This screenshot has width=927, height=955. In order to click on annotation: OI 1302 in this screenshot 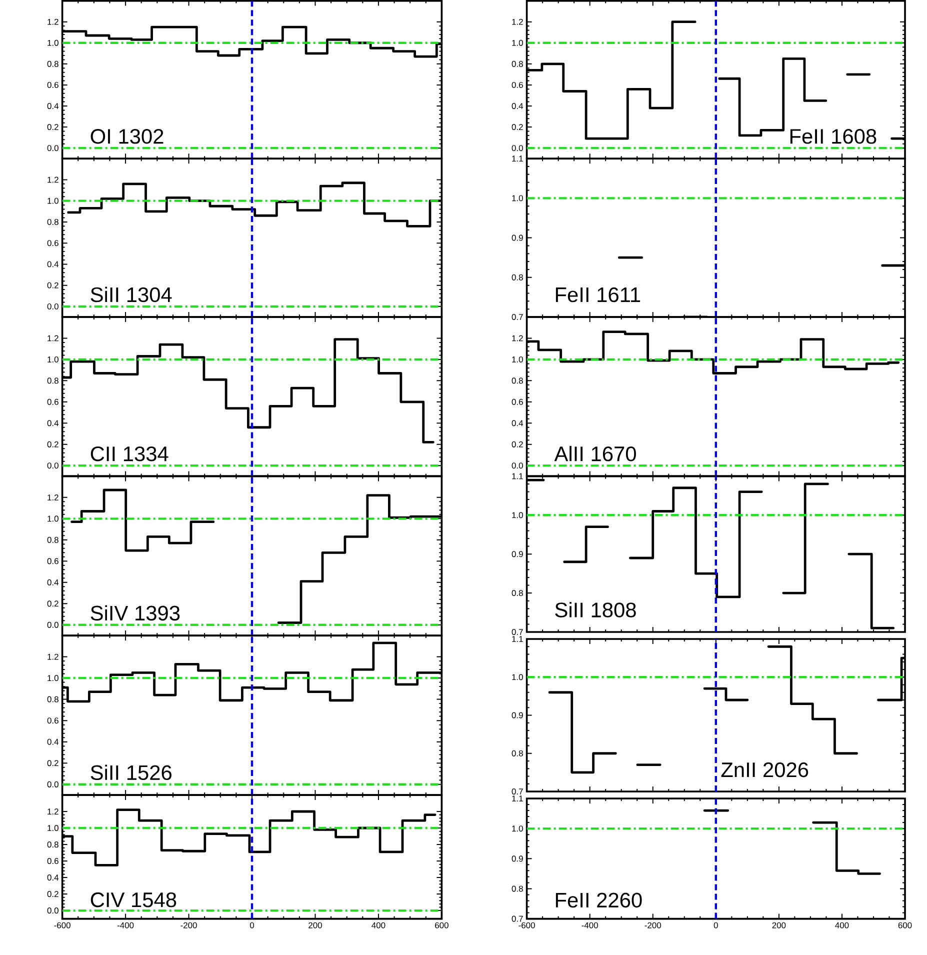, I will do `click(127, 136)`.